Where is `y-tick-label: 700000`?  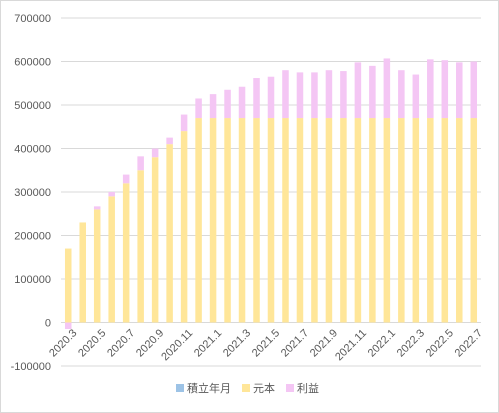 y-tick-label: 700000 is located at coordinates (32, 19).